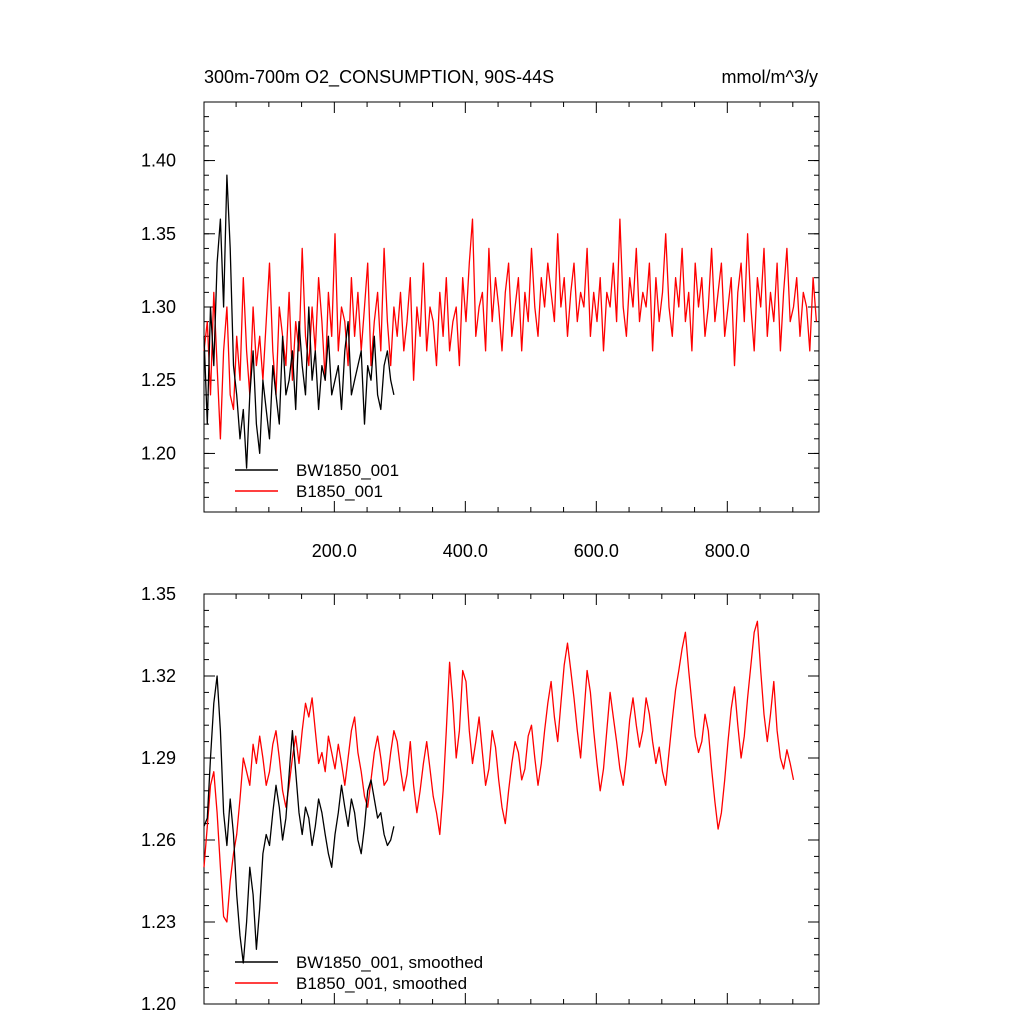 The image size is (1024, 1024). Describe the element at coordinates (158, 453) in the screenshot. I see `top-y-tick-label: 1.20` at that location.